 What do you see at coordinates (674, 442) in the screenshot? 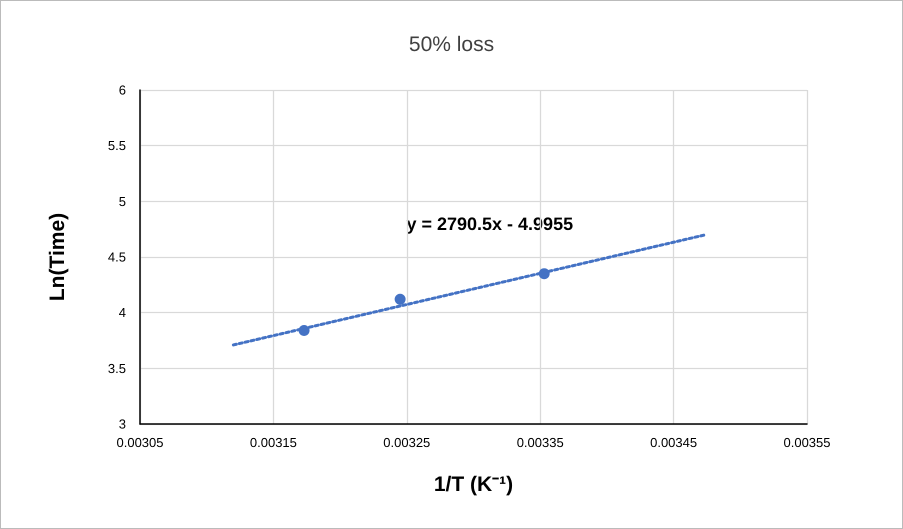
I see `x-tick-label: 0.00345` at bounding box center [674, 442].